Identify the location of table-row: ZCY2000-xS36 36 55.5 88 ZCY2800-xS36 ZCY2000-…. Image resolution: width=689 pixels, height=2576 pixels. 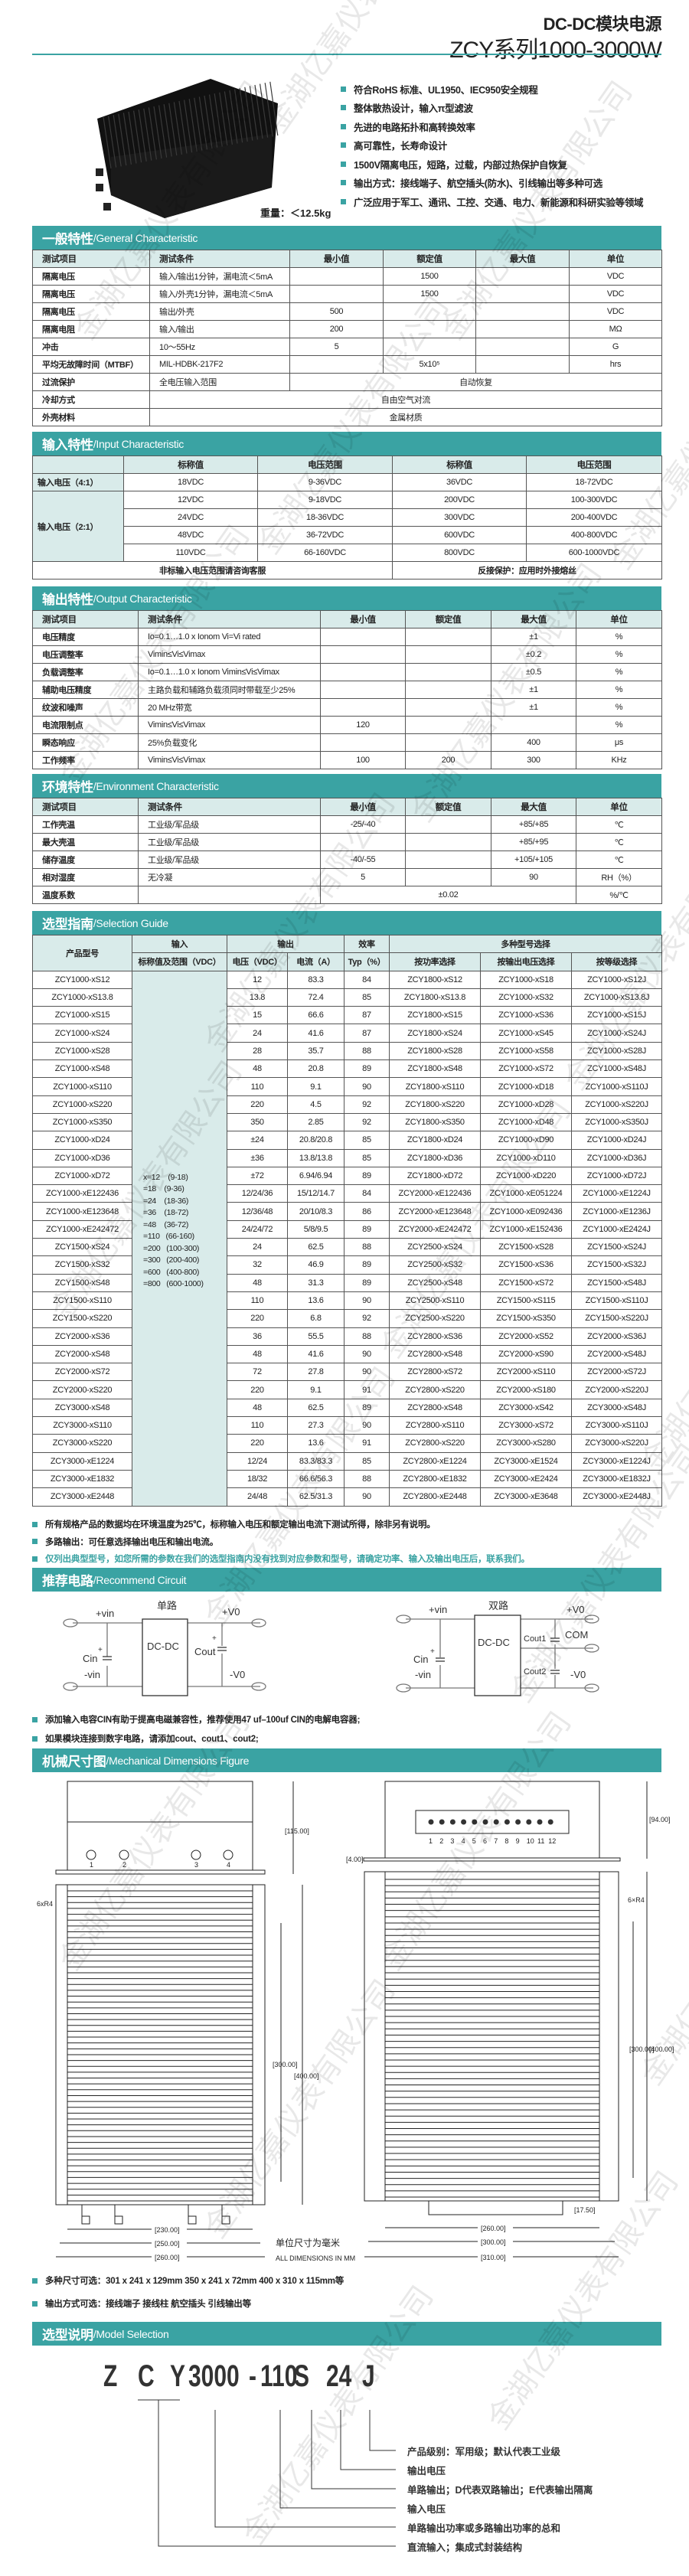
(347, 1336).